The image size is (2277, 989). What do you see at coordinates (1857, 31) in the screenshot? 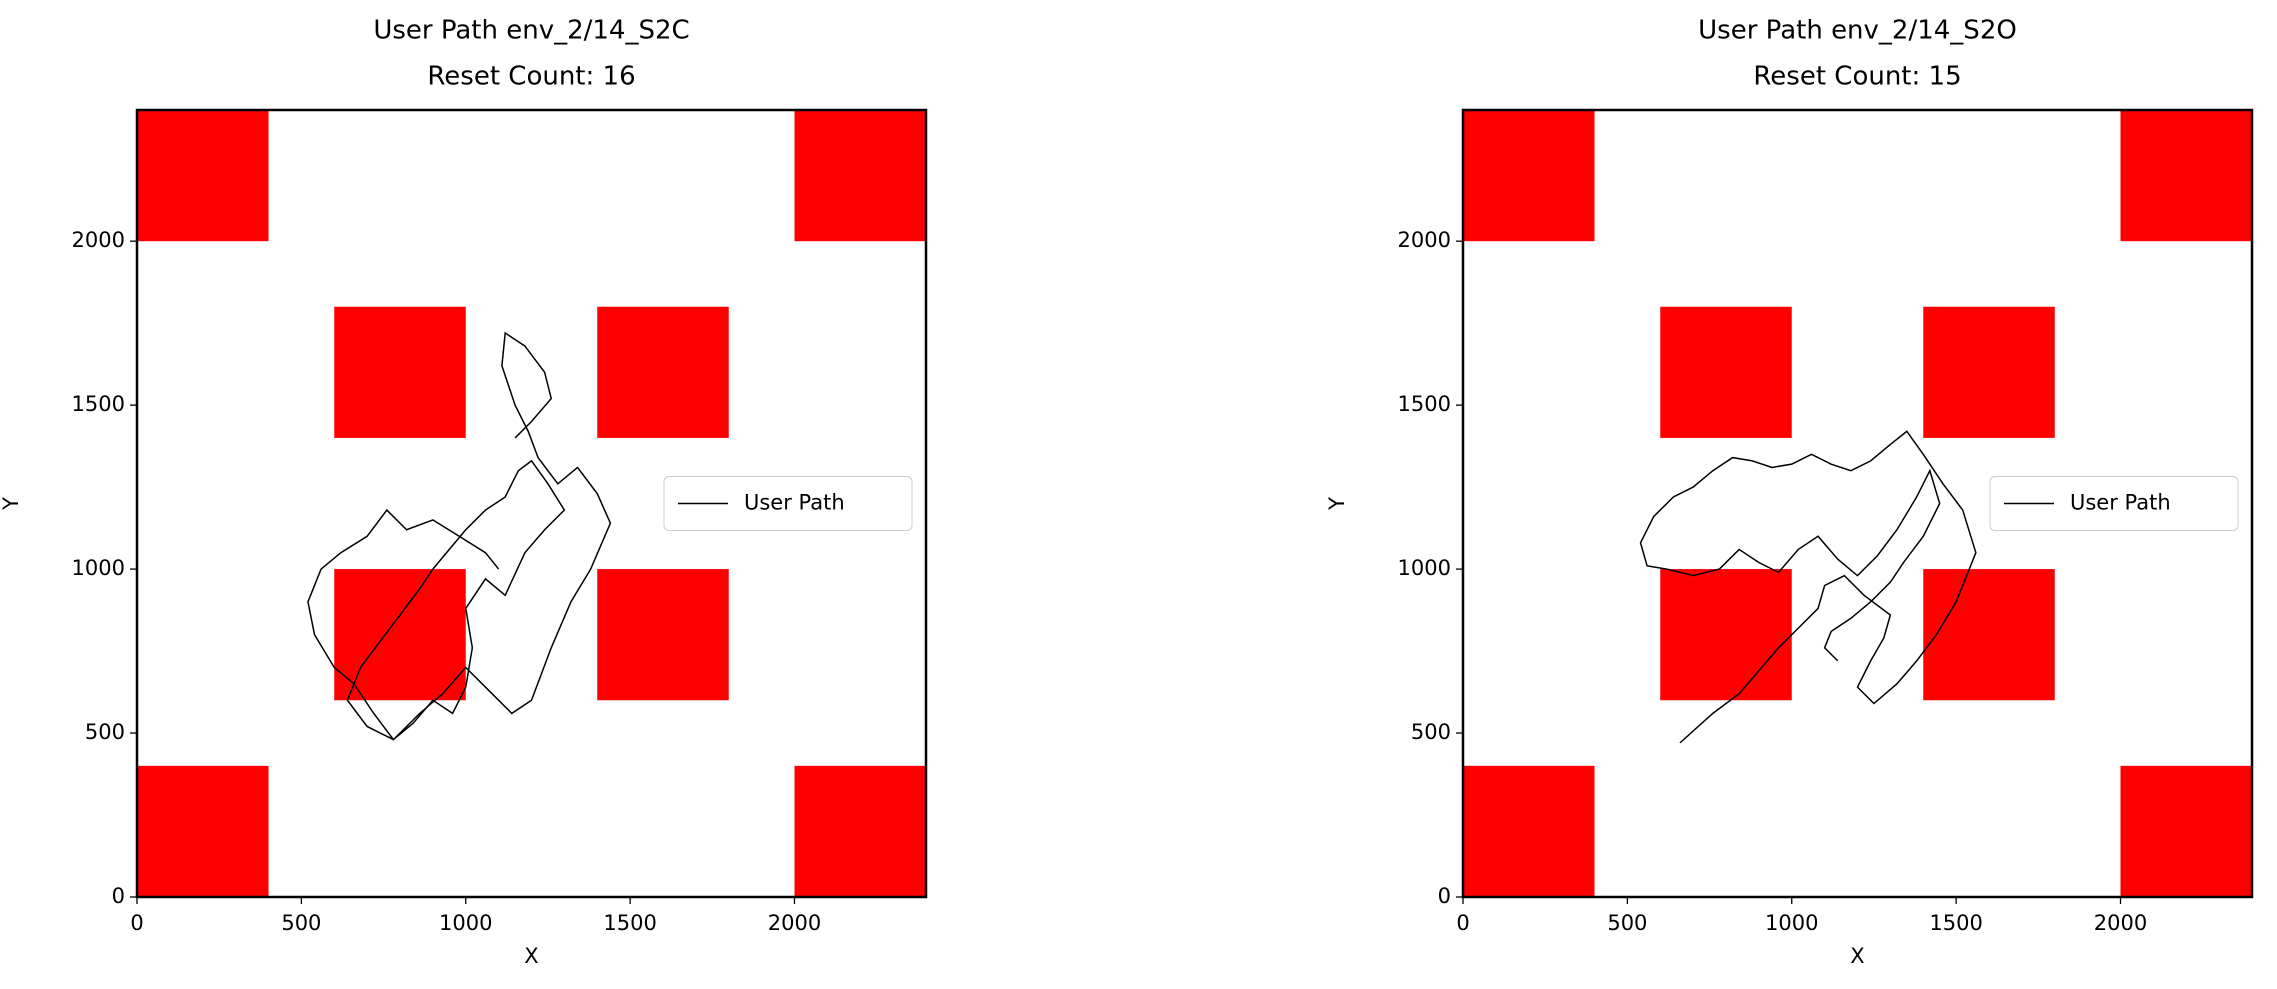
I see `chart-title: User Path env_2/14_S2O` at bounding box center [1857, 31].